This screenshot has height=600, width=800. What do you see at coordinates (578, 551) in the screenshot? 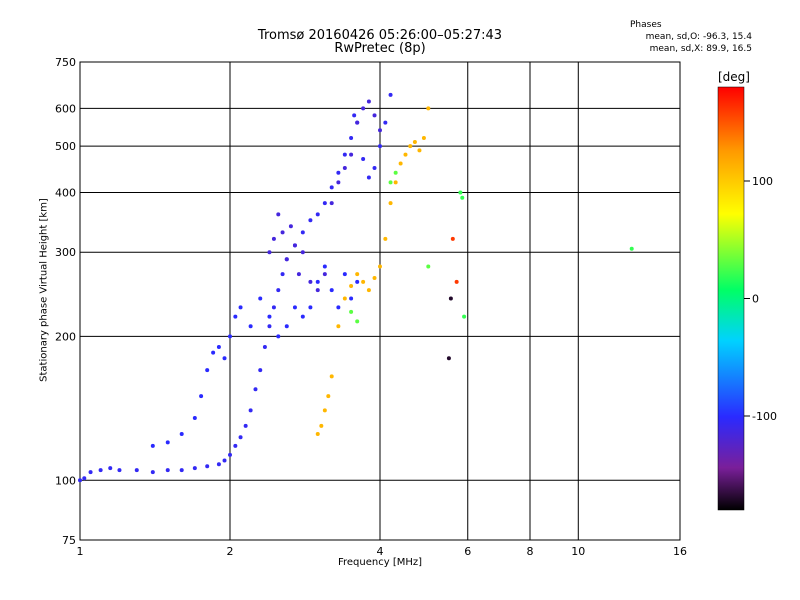
I see `x-tick-label: 10` at bounding box center [578, 551].